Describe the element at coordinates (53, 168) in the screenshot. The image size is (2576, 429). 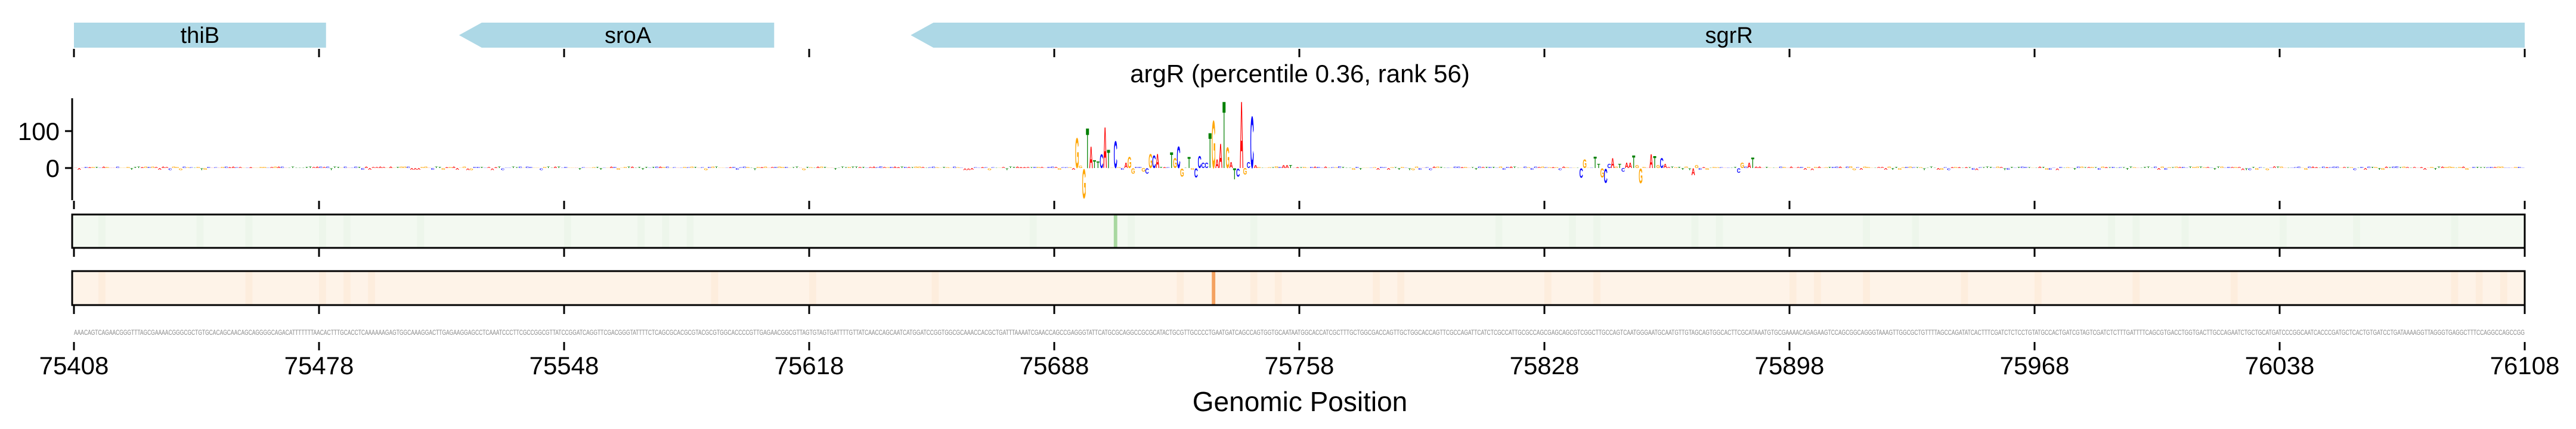
I see `y-tick-label: 0` at that location.